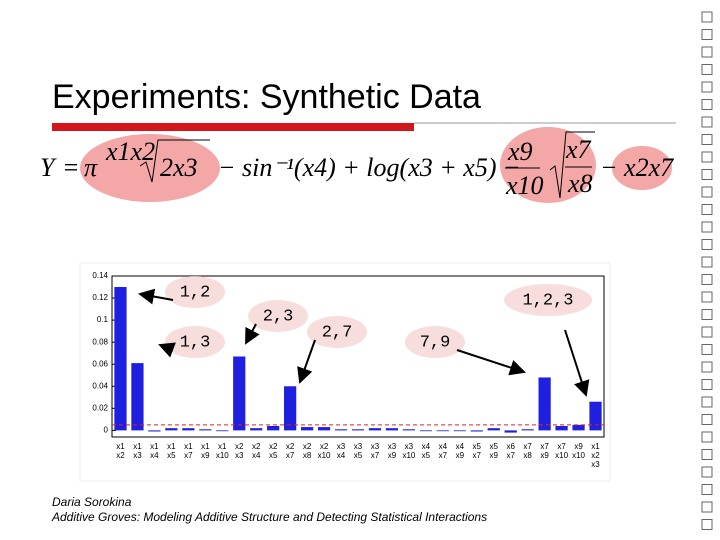 This screenshot has width=720, height=540. What do you see at coordinates (106, 429) in the screenshot?
I see `y-tick-label: 0` at bounding box center [106, 429].